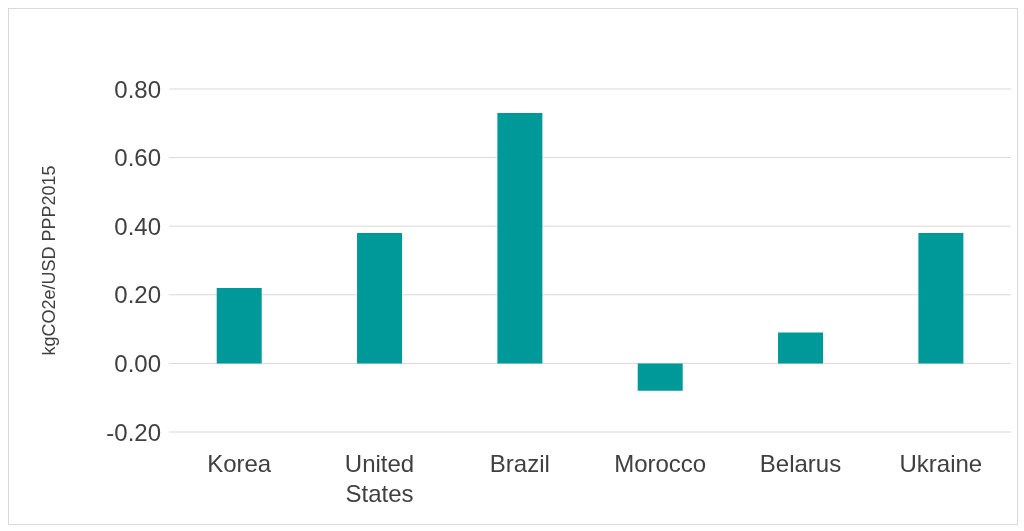 The image size is (1024, 531). What do you see at coordinates (49, 260) in the screenshot?
I see `y-axis-title: kgCO2e/USD PPP2015` at bounding box center [49, 260].